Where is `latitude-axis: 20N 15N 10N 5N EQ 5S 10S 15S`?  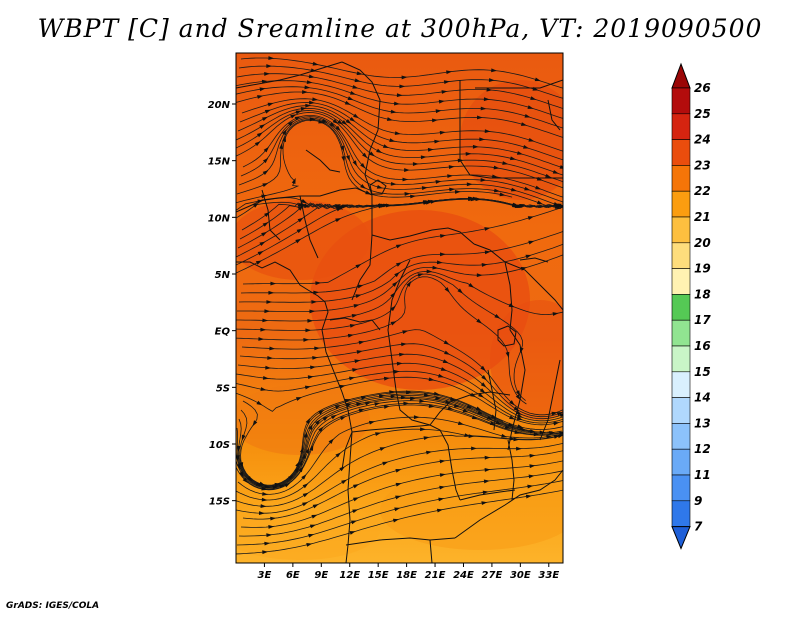
latitude-axis: 20N 15N 10N 5N EQ 5S 10S 15S is located at coordinates (222, 304).